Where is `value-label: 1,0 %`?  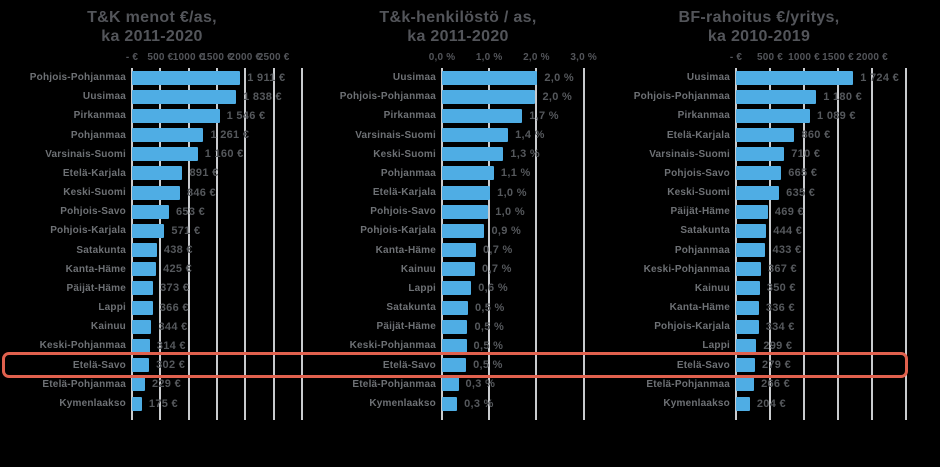
value-label: 1,0 % is located at coordinates (510, 211).